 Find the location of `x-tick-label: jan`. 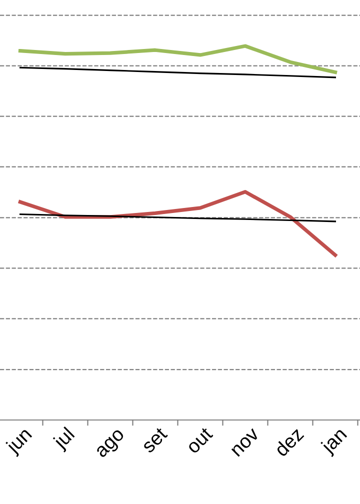

x-tick-label: jan is located at coordinates (334, 442).